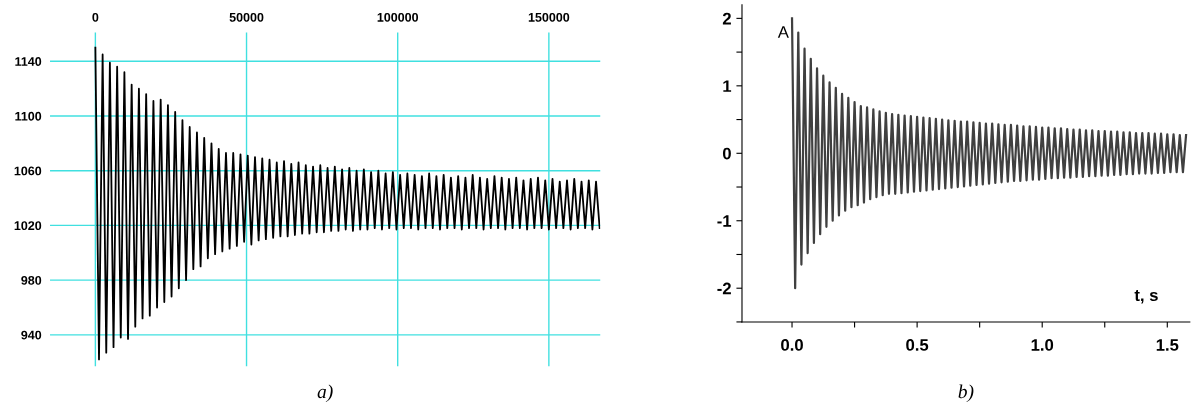 Image resolution: width=1191 pixels, height=407 pixels. Describe the element at coordinates (28, 116) in the screenshot. I see `y-tick-label: 1100` at that location.